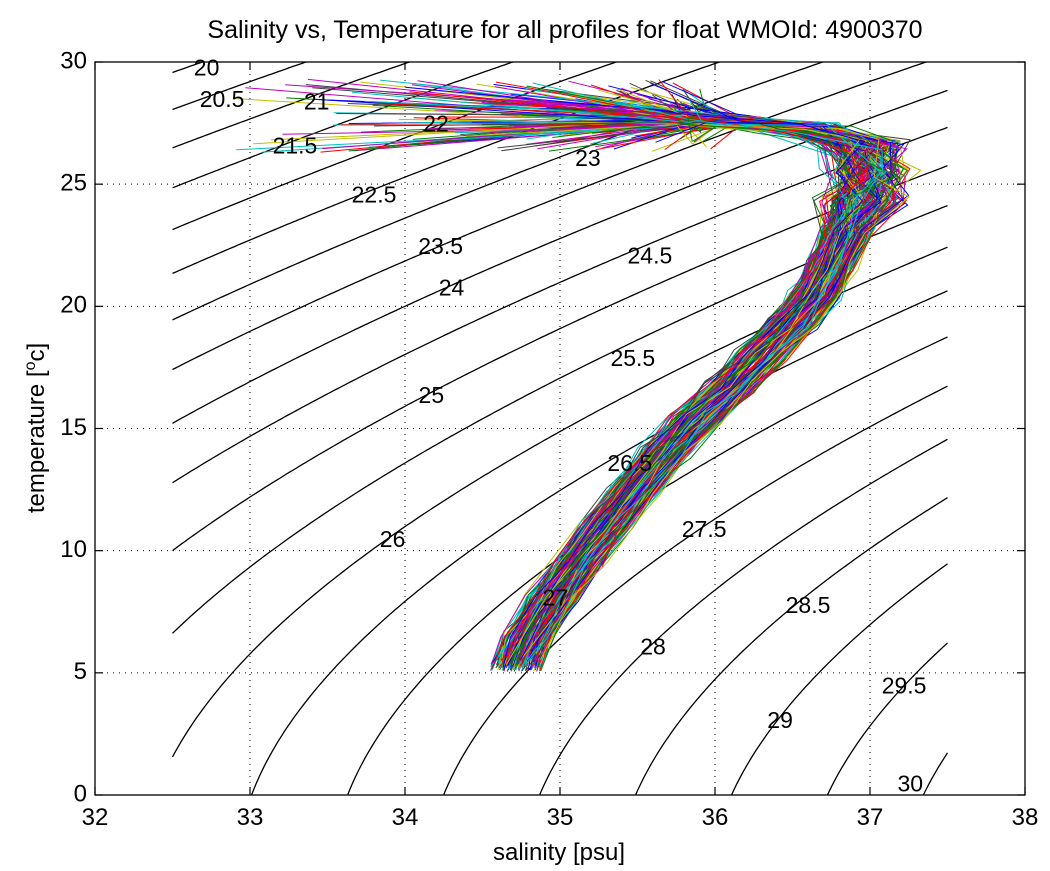 This screenshot has height=871, width=1050. Describe the element at coordinates (80, 793) in the screenshot. I see `y-tick-label: 0` at that location.